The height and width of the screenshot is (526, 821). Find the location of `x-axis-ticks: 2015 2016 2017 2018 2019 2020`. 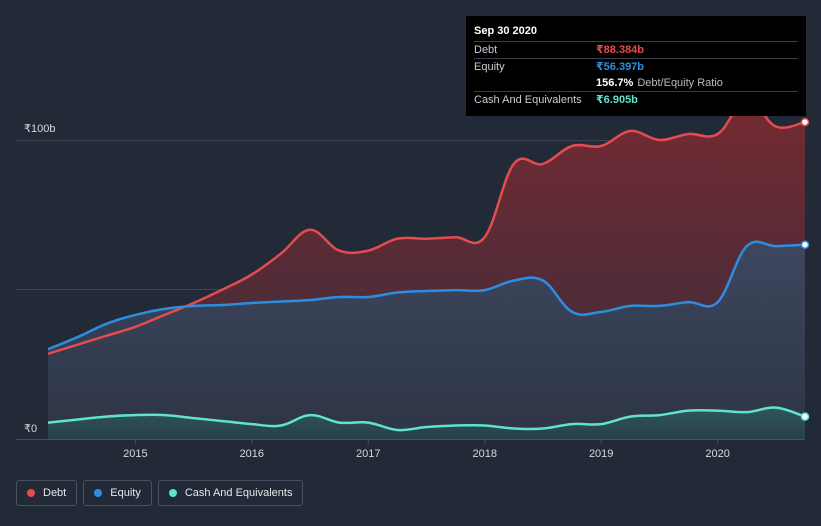

x-axis-ticks: 2015 2016 2017 2018 2019 2020 is located at coordinates (426, 449).